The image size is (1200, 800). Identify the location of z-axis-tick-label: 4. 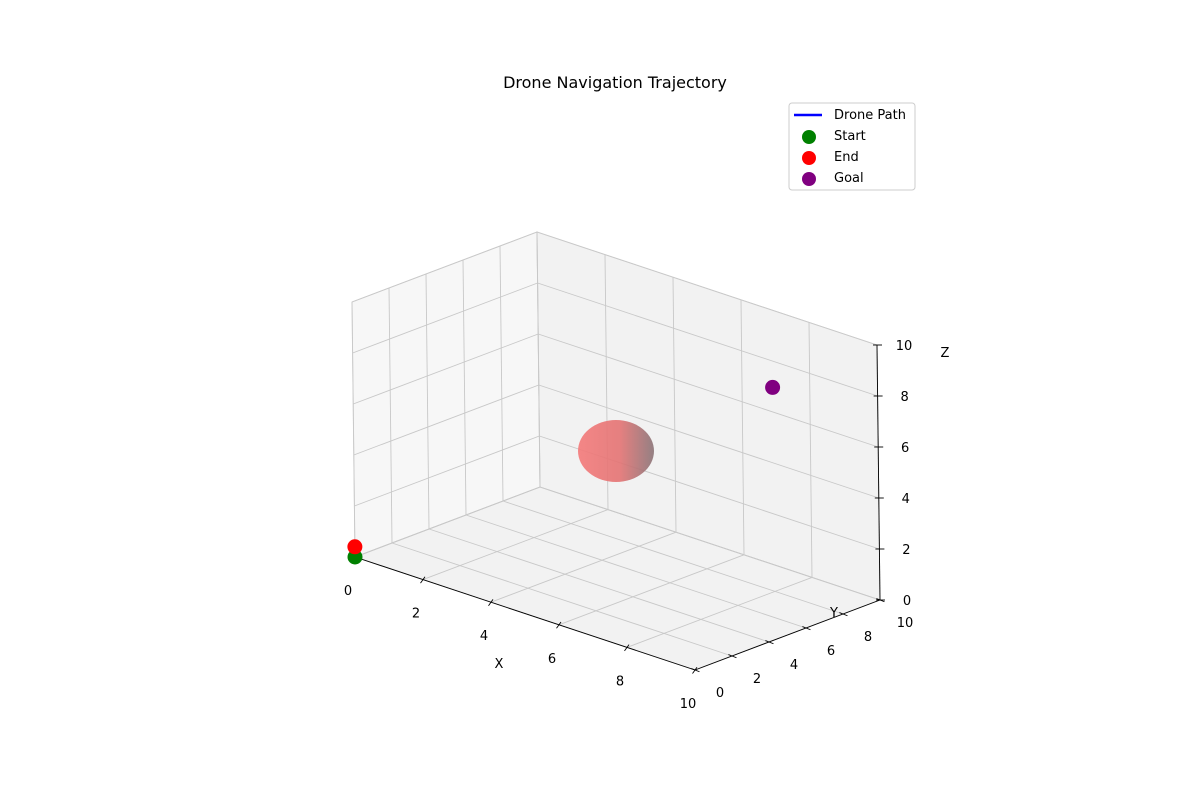
(906, 499).